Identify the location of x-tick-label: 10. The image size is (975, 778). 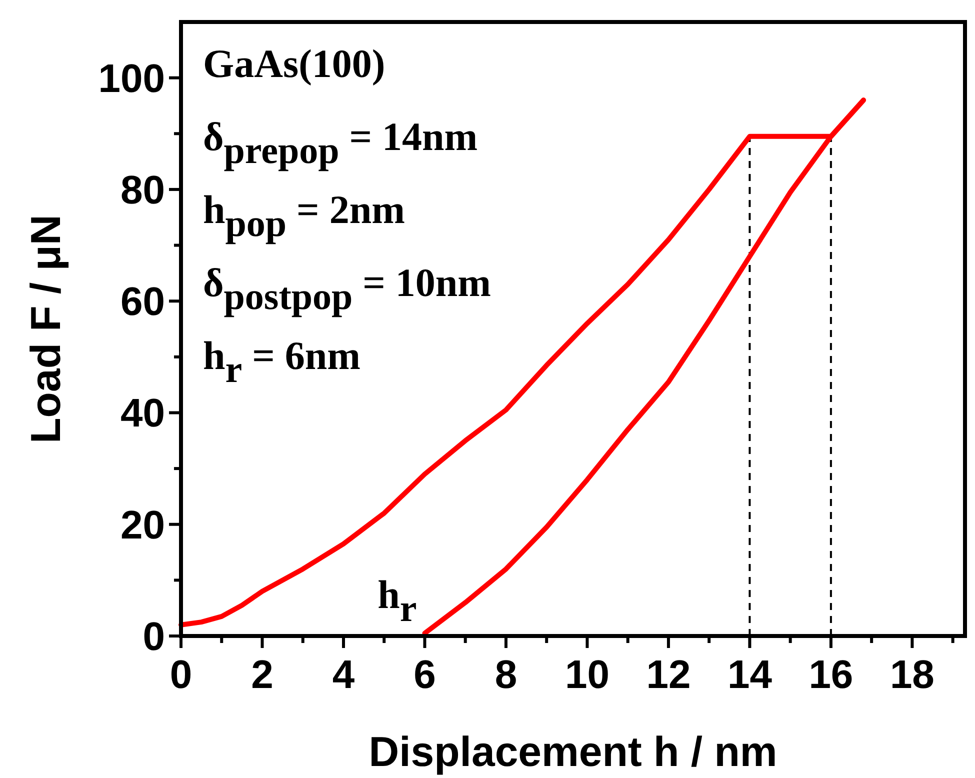
(587, 675).